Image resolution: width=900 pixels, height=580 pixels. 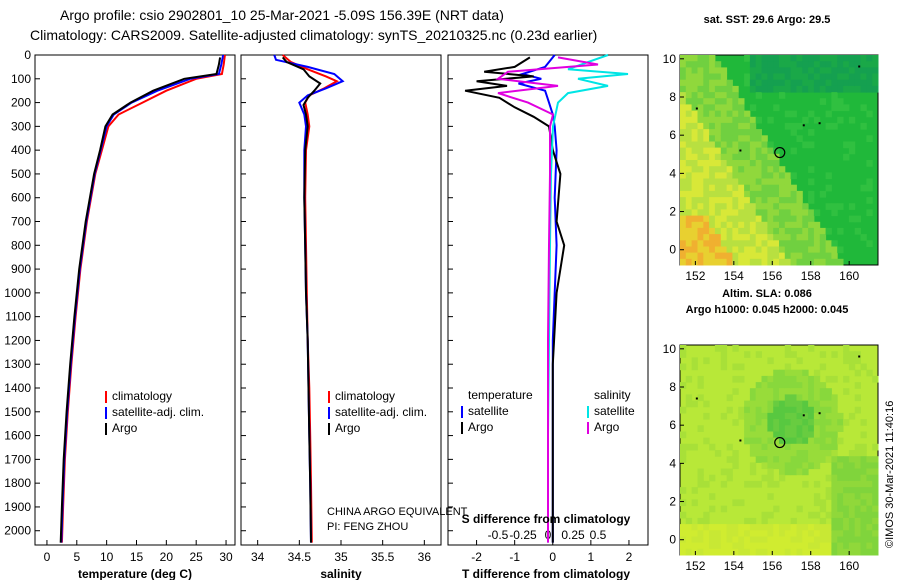 I want to click on depth-tick-label: 1800, so click(x=17, y=483).